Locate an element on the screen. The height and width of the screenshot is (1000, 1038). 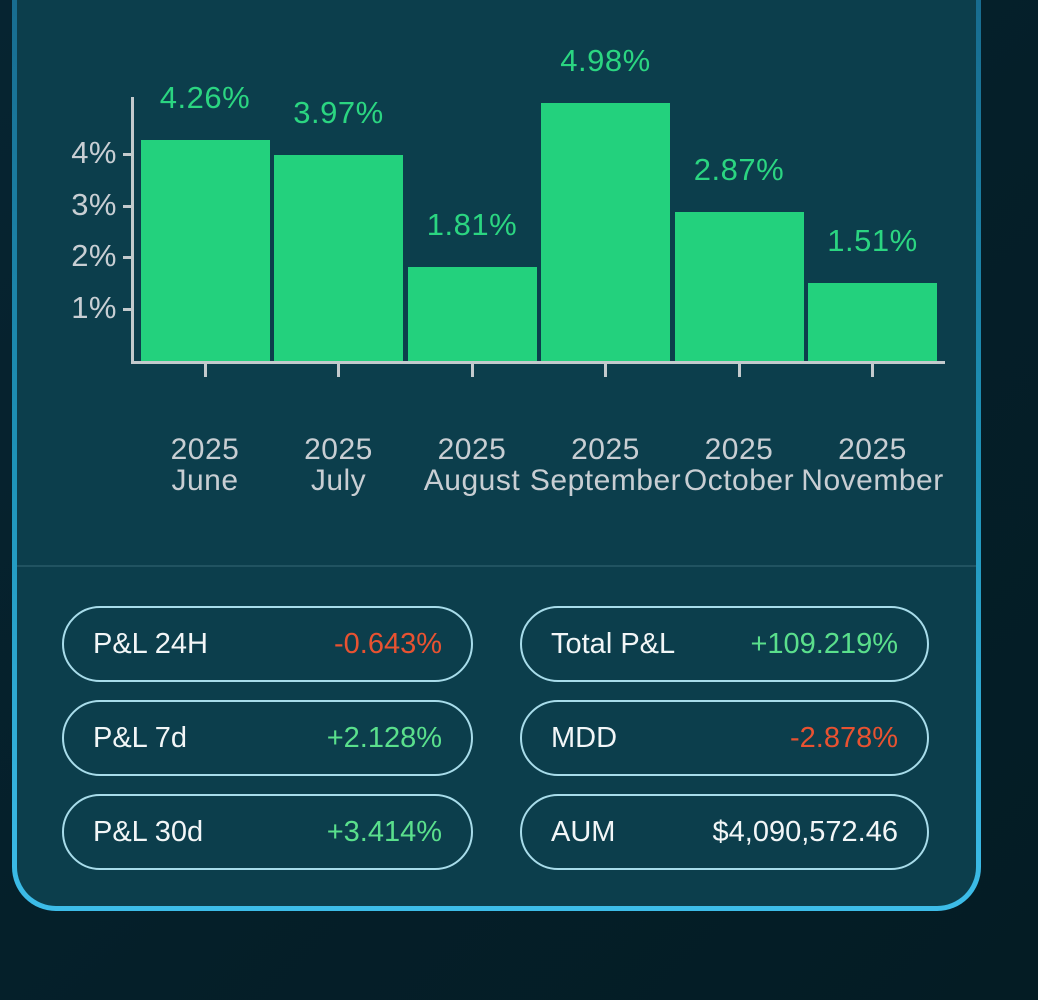
stat-label: Total P&L is located at coordinates (613, 643).